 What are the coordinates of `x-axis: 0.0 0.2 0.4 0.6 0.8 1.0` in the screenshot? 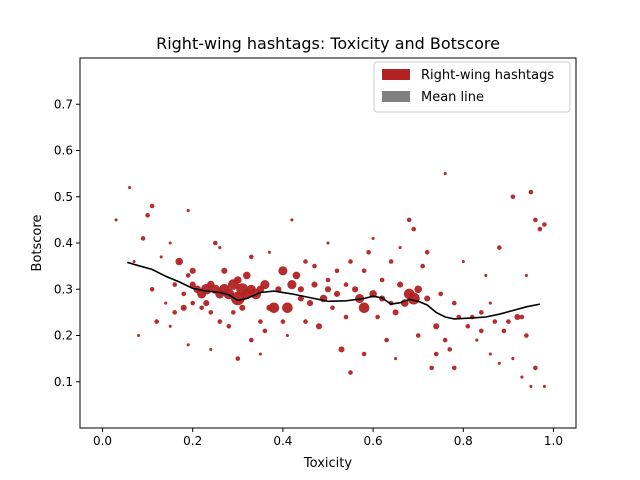 It's located at (328, 438).